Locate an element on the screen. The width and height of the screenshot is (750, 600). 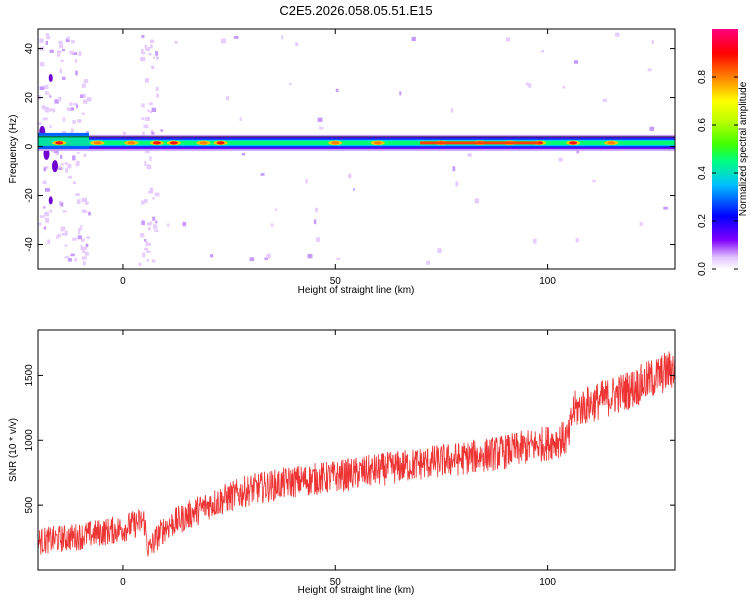
snr-x-tick-label: 50 is located at coordinates (336, 582).